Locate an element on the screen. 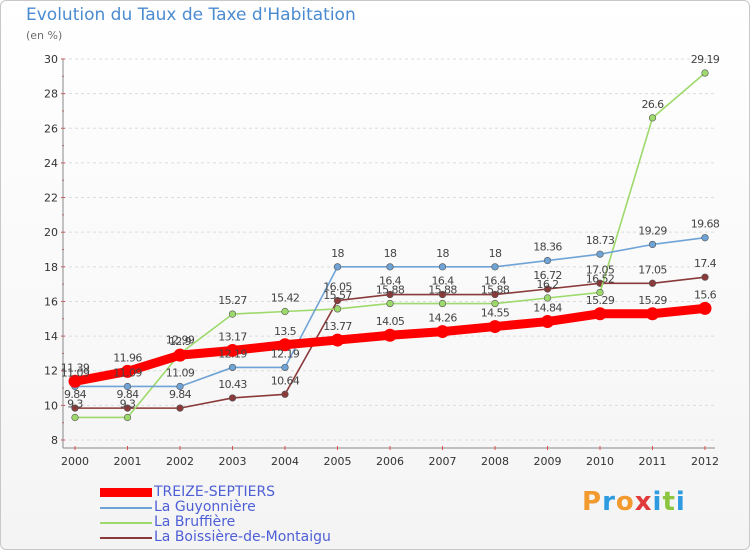  x-tick-label: 2010 is located at coordinates (600, 461).